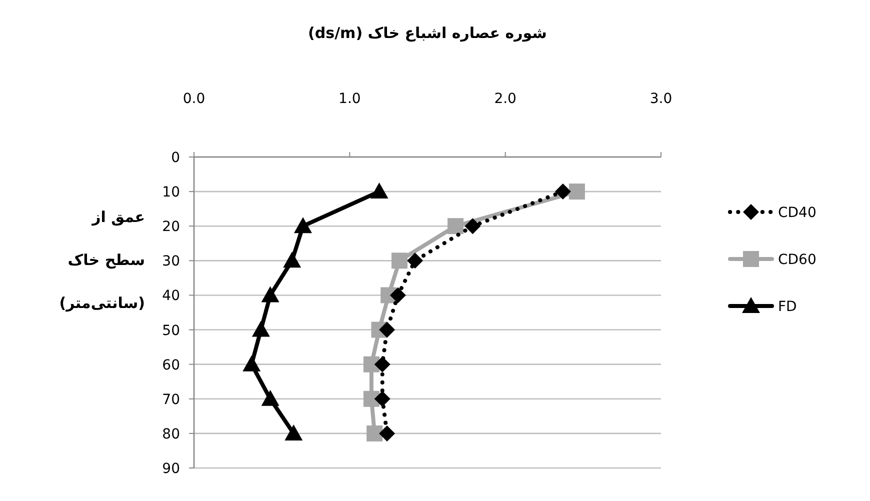 The width and height of the screenshot is (870, 501). What do you see at coordinates (171, 365) in the screenshot?
I see `y-tick-label: 60` at bounding box center [171, 365].